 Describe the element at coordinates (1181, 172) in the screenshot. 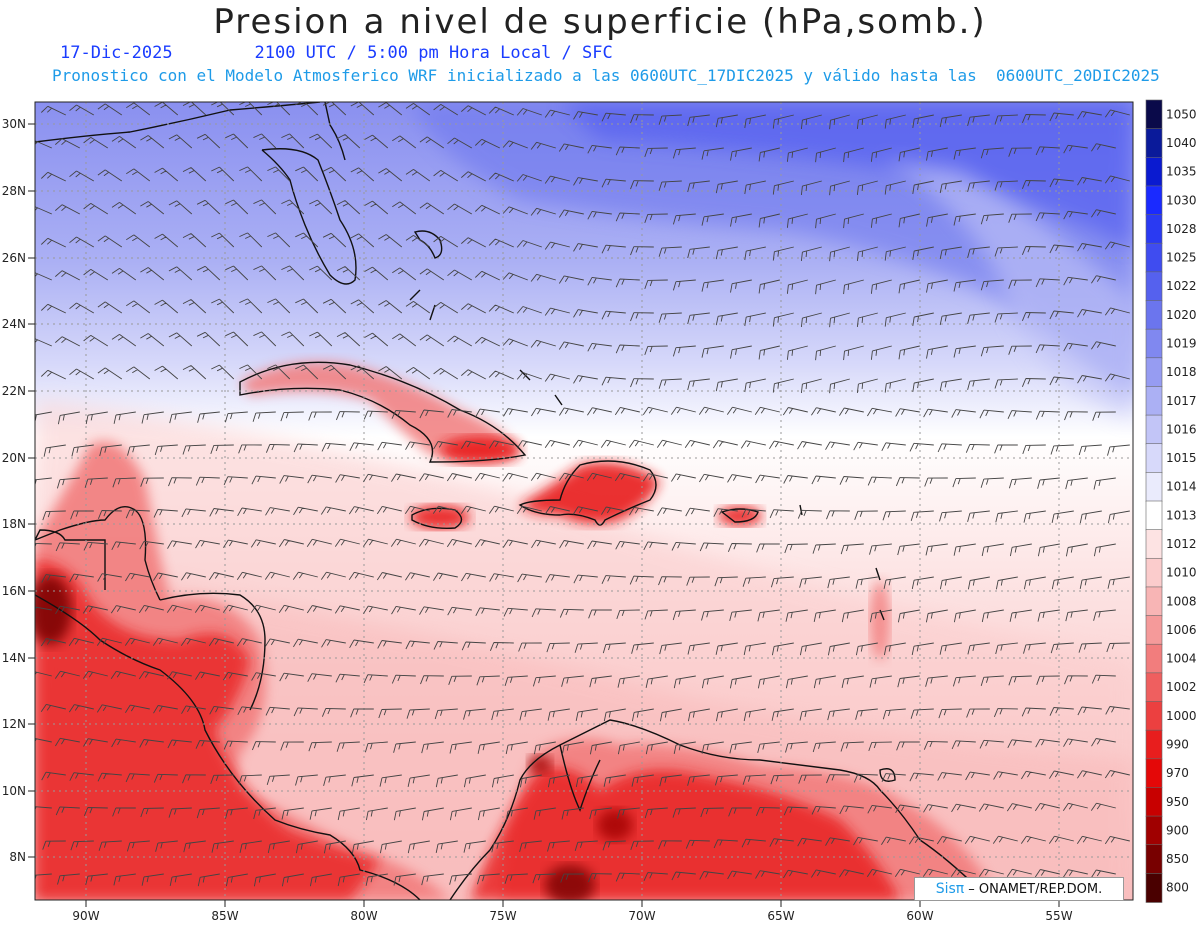

I see `colorbar-label: 1035` at that location.